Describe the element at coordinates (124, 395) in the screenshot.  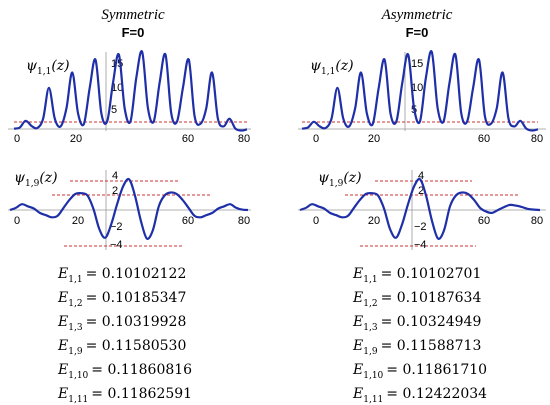
I see `energy-row: E1,11 = 0.11862591` at that location.